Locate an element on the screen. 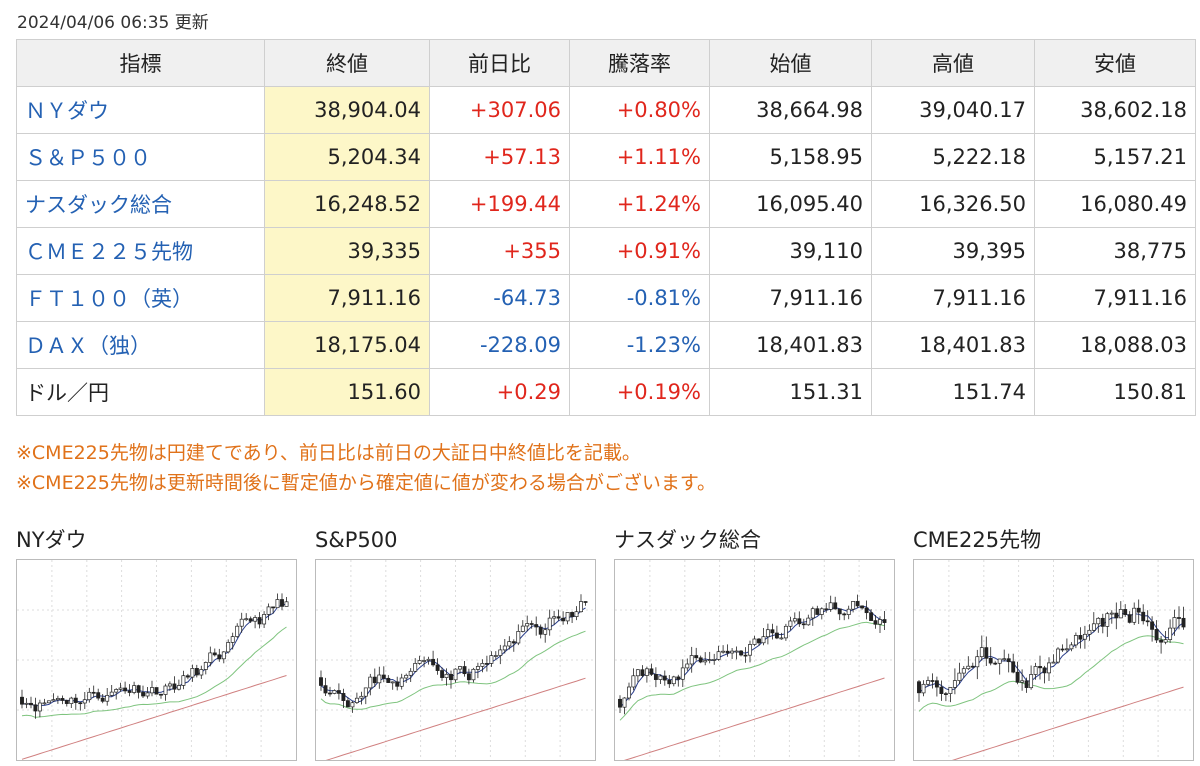 Image resolution: width=1200 pixels, height=766 pixels. index-link-dax: ＤＡＸ（独） is located at coordinates (88, 346).